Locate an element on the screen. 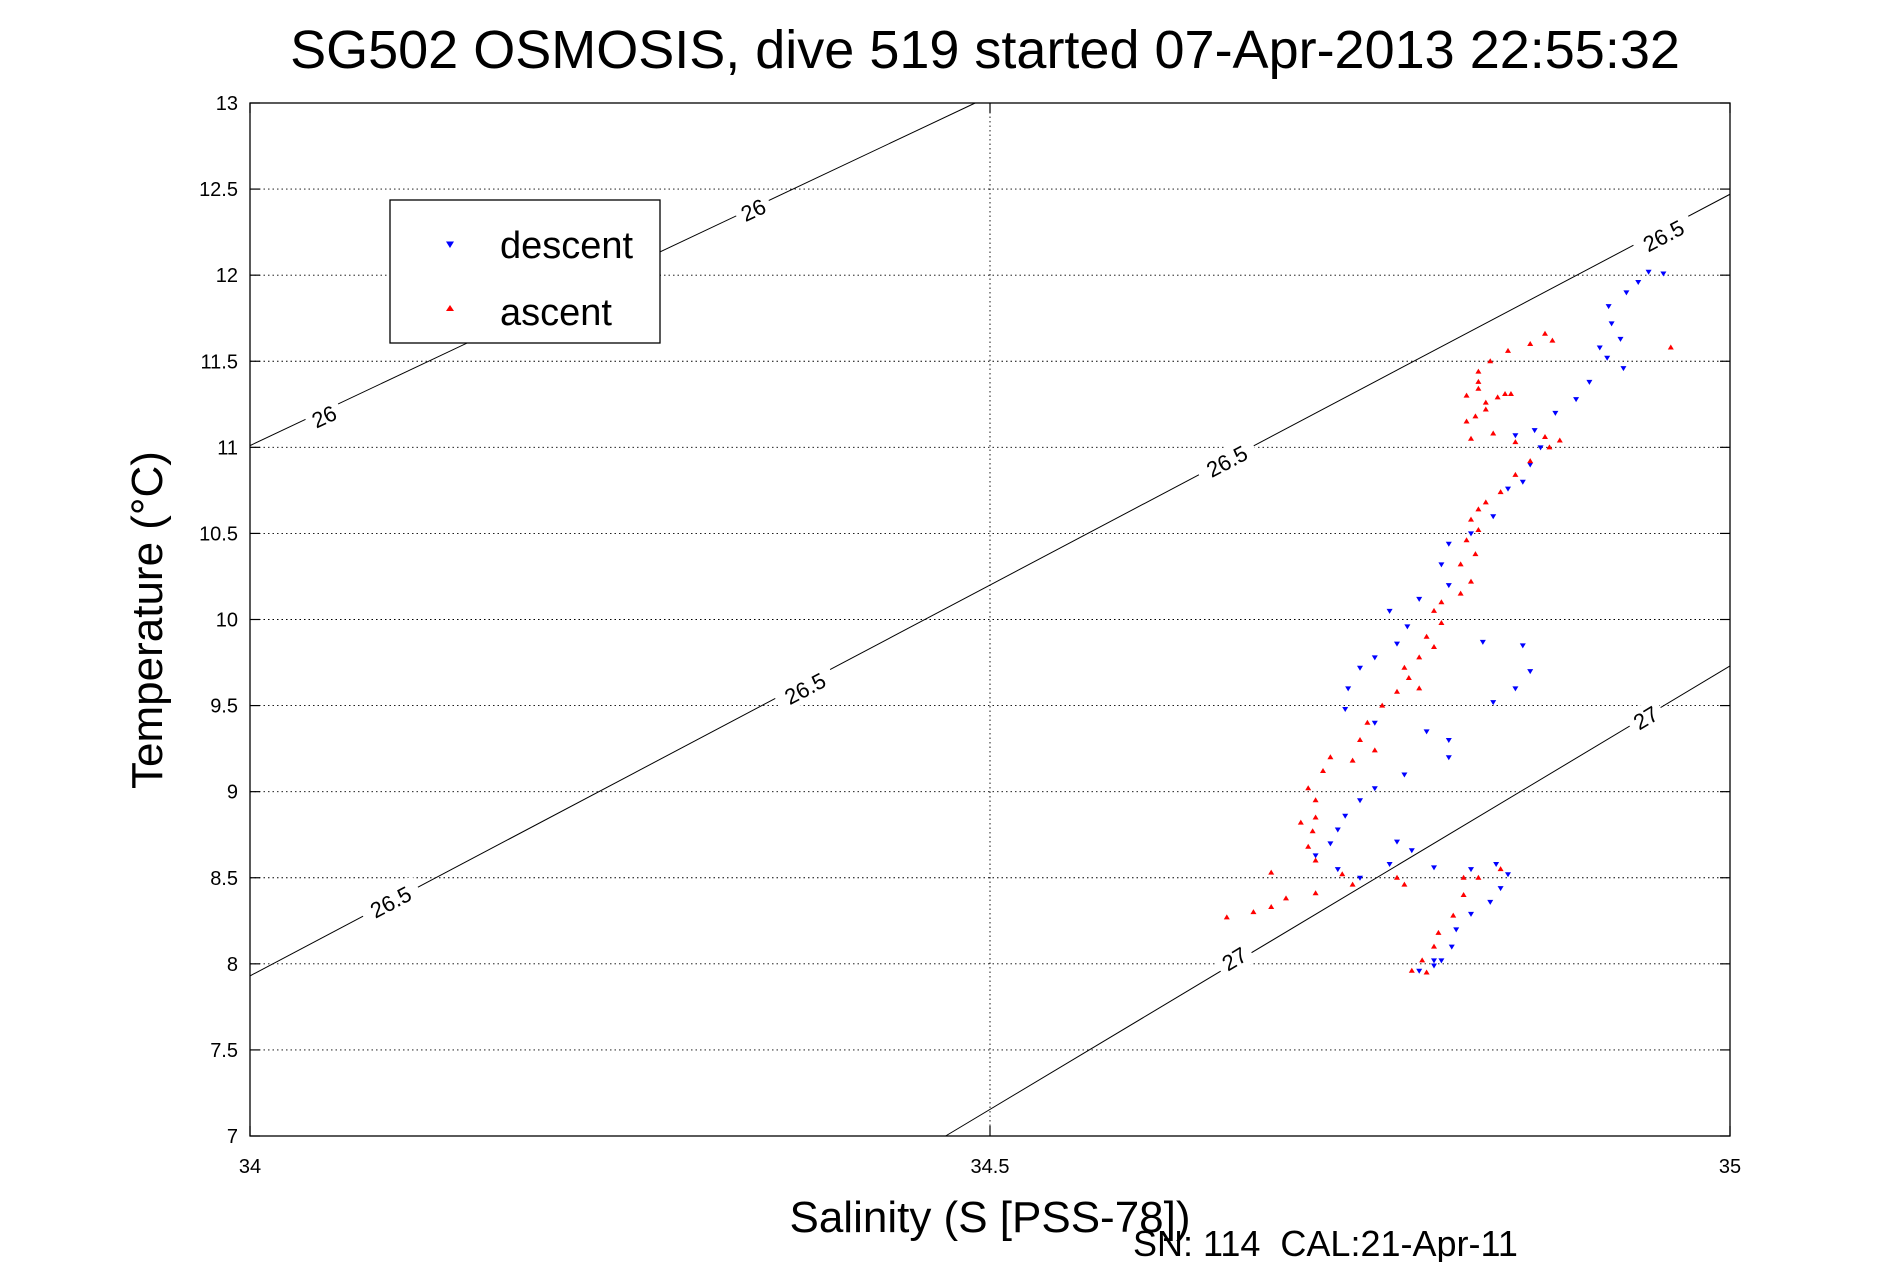 This screenshot has width=1891, height=1262. legend: descent ascent is located at coordinates (525, 271).